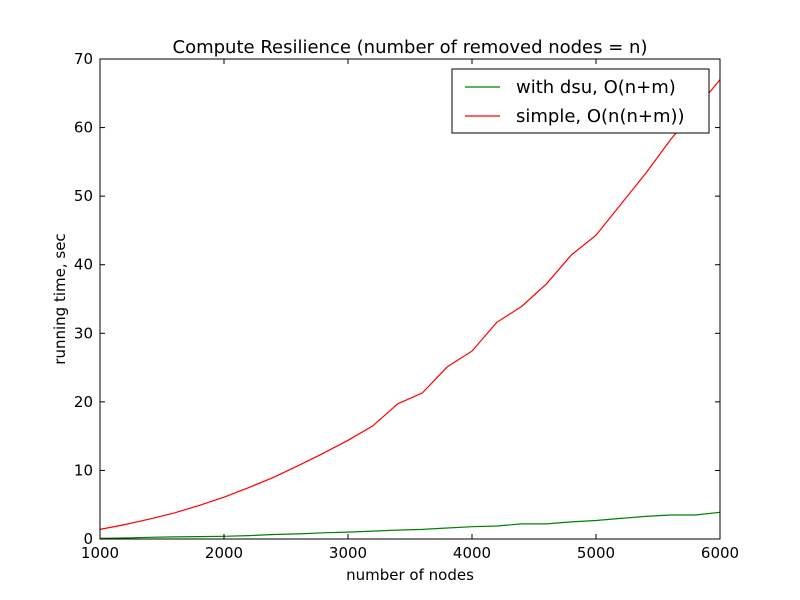  Describe the element at coordinates (83, 470) in the screenshot. I see `y-tick-label: 10` at that location.